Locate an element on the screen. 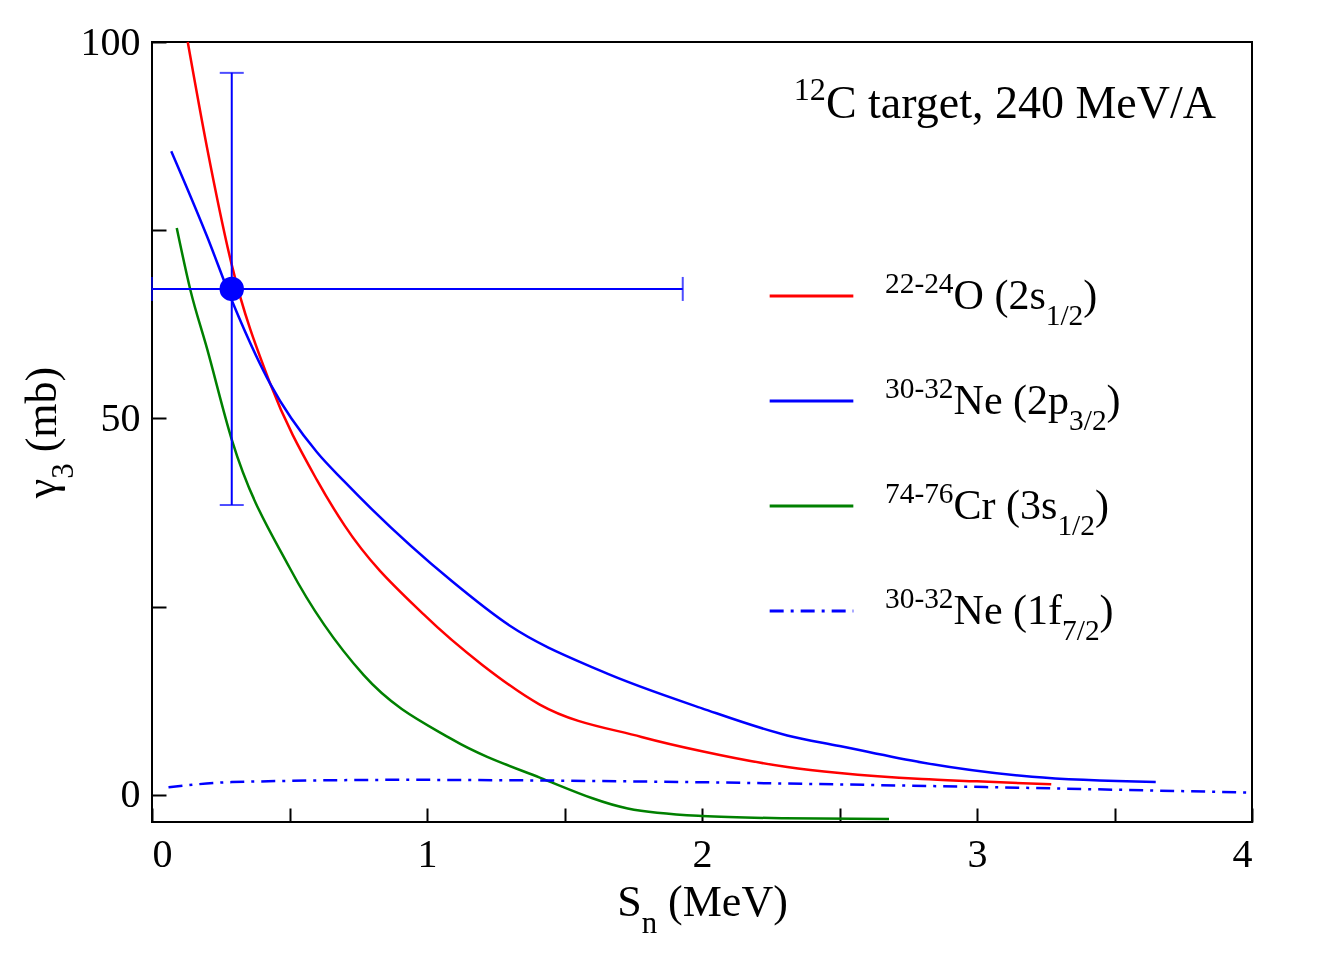 Image resolution: width=1336 pixels, height=977 pixels. y-tick-label: 0 is located at coordinates (130, 794).